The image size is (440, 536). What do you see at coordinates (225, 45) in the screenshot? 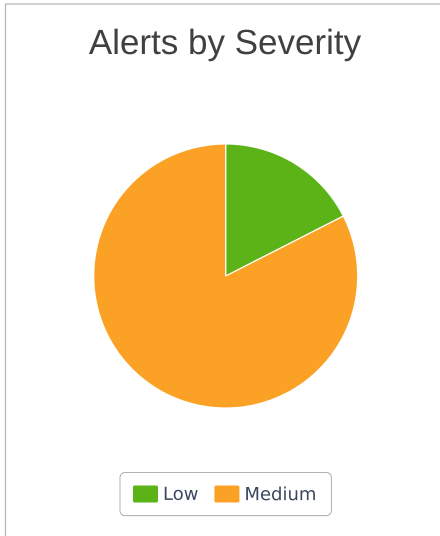
I see `chart-title: Alerts by Severity` at bounding box center [225, 45].